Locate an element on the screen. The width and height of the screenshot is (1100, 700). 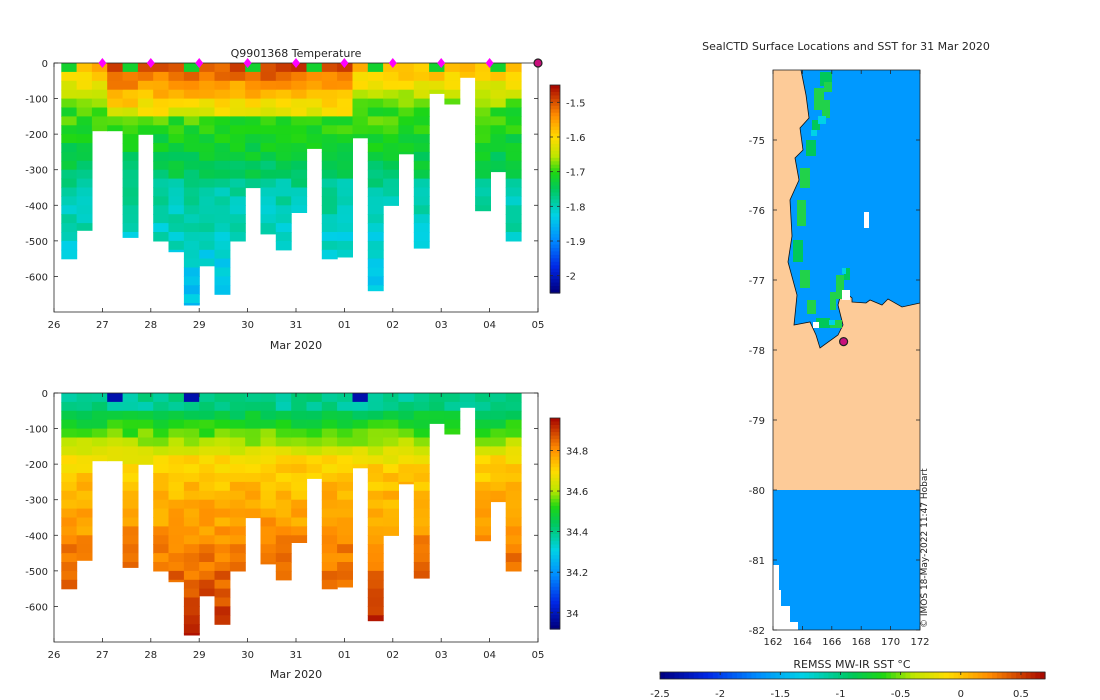
sst-gap-cell is located at coordinates (866, 220).